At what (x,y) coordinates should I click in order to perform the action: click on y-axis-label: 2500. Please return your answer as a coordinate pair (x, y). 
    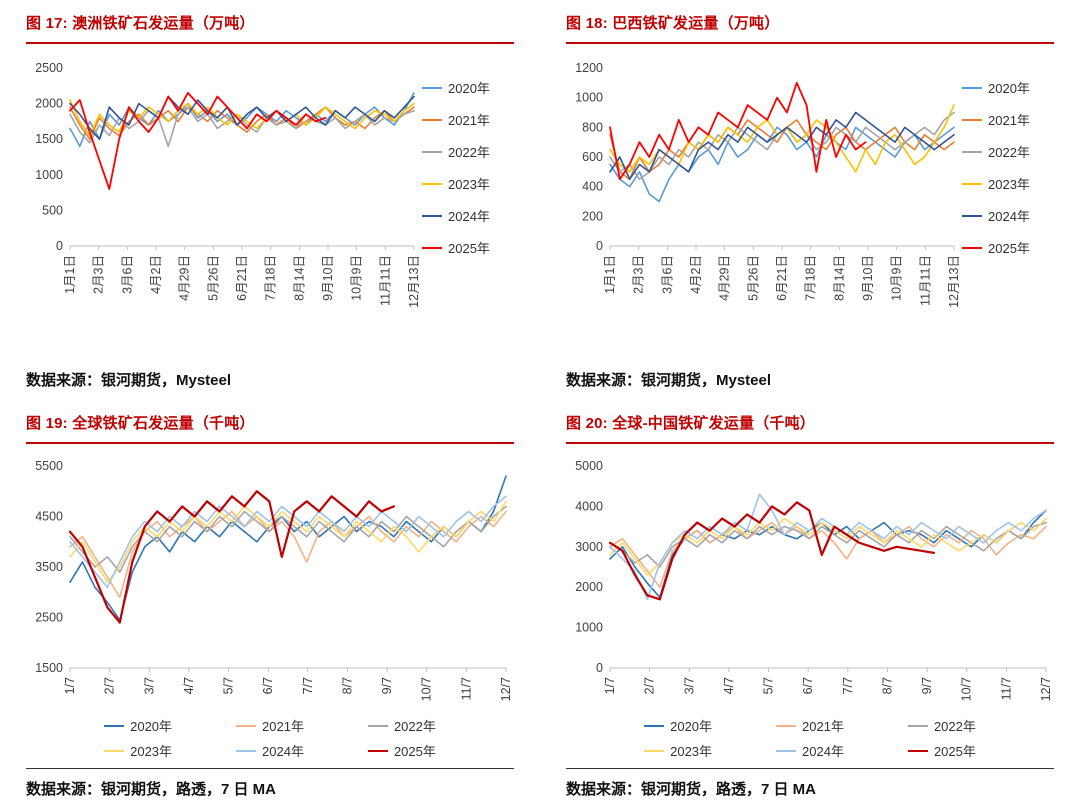
    Looking at the image, I should click on (49, 68).